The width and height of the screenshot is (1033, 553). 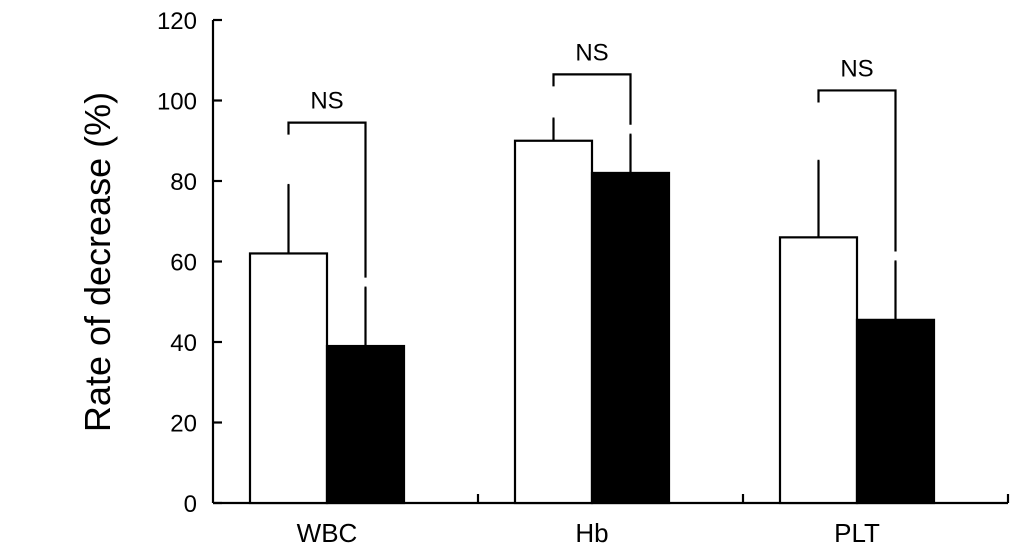 What do you see at coordinates (327, 533) in the screenshot?
I see `x-category-label: WBC` at bounding box center [327, 533].